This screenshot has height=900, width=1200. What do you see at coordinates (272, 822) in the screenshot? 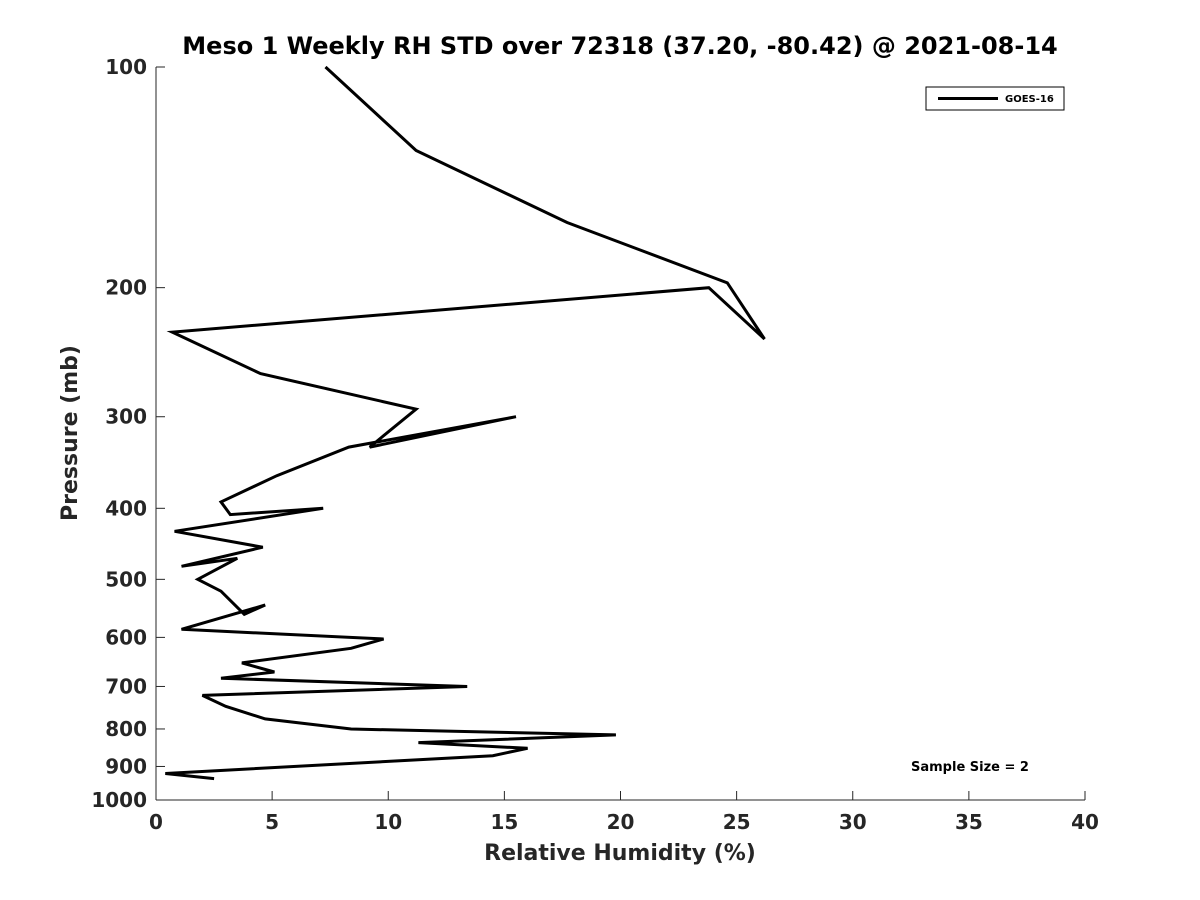
I see `x-tick-label: 5` at bounding box center [272, 822].